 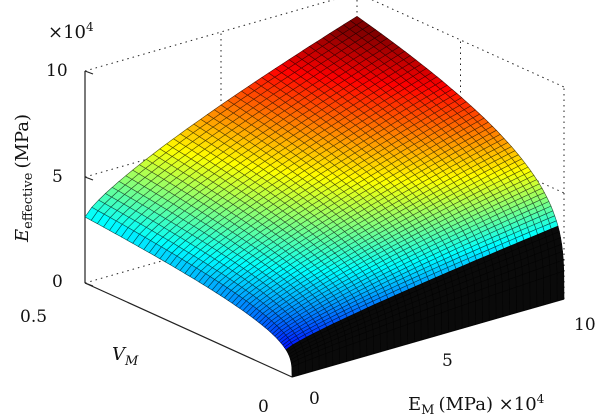 I want to click on z-tick-10: 10, so click(x=57, y=71).